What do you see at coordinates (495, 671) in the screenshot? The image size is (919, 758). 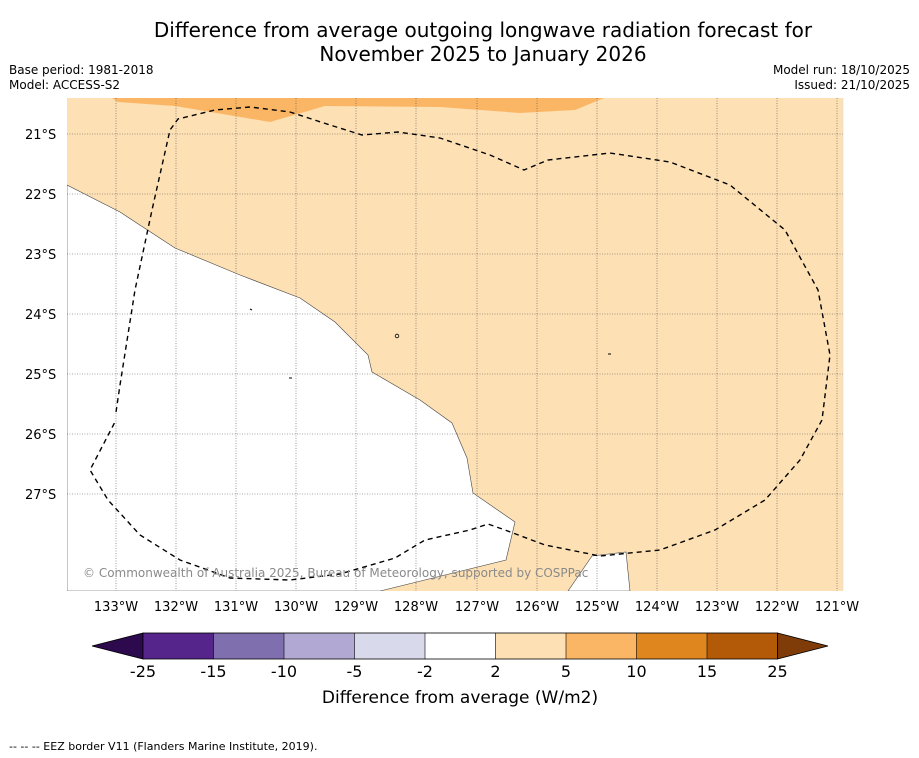 I see `colorbar-tick: 2` at bounding box center [495, 671].